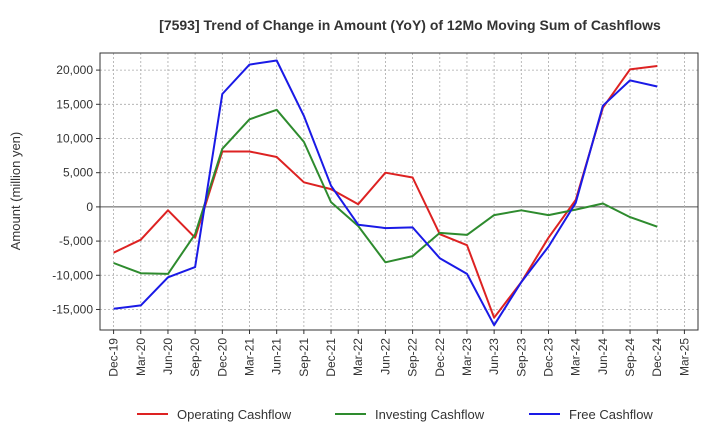  I want to click on operating-cashflow-legend-label: Operating Cashflow, so click(234, 414).